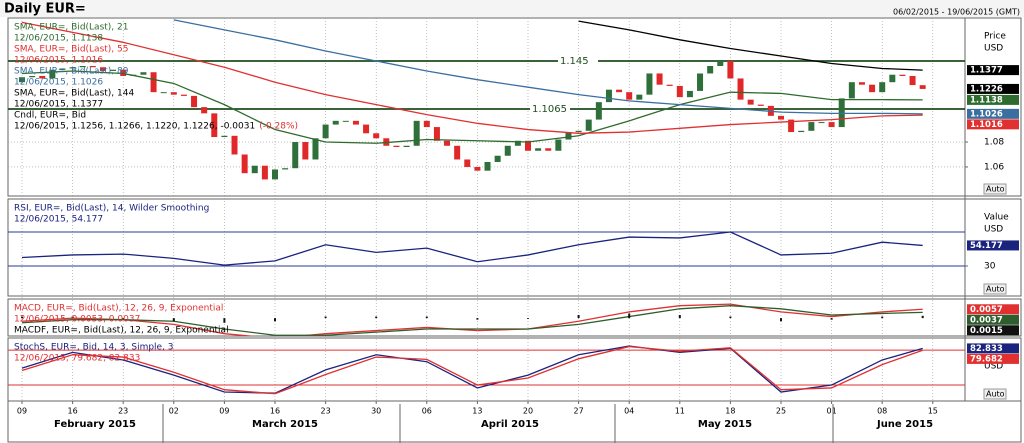 The height and width of the screenshot is (443, 1024). What do you see at coordinates (22, 411) in the screenshot?
I see `x-tick-label: 09` at bounding box center [22, 411].